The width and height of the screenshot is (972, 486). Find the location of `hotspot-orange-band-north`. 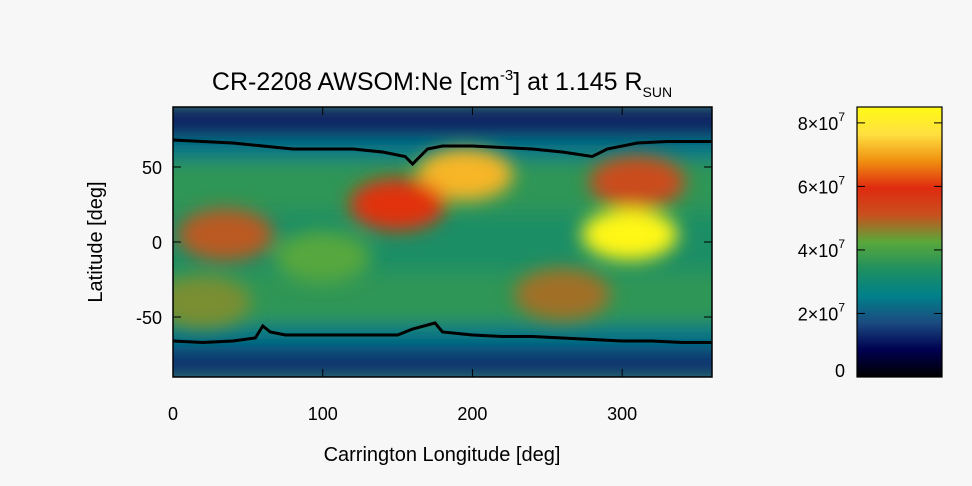

hotspot-orange-band-north is located at coordinates (397, 204).